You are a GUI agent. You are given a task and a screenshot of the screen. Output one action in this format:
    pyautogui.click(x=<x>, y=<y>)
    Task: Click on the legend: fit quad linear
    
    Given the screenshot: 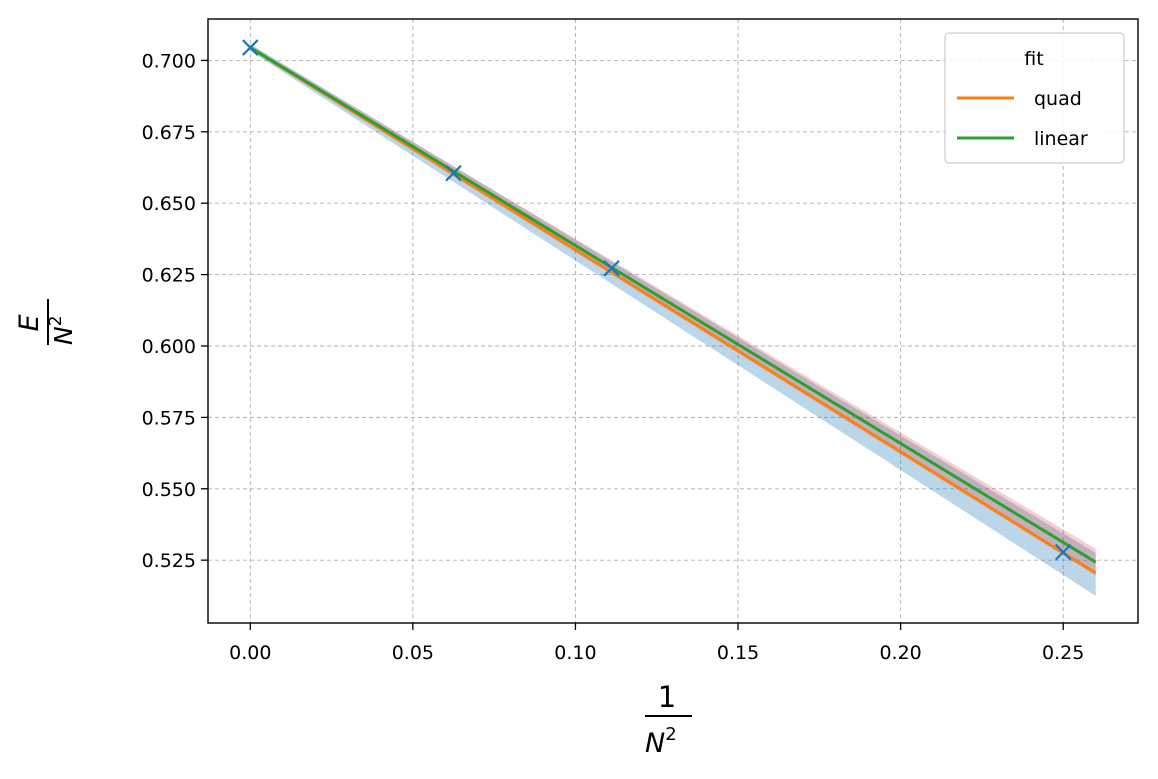 What is the action you would take?
    pyautogui.click(x=1034, y=98)
    